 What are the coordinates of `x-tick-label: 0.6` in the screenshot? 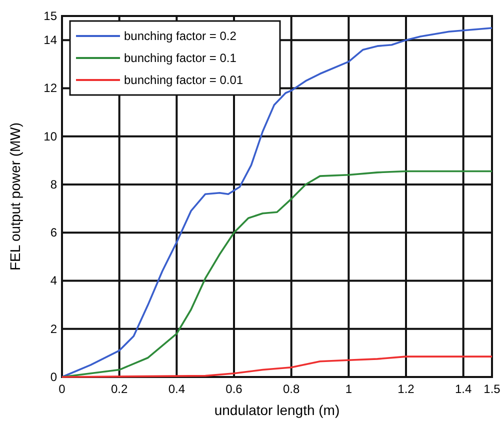 It's located at (234, 389).